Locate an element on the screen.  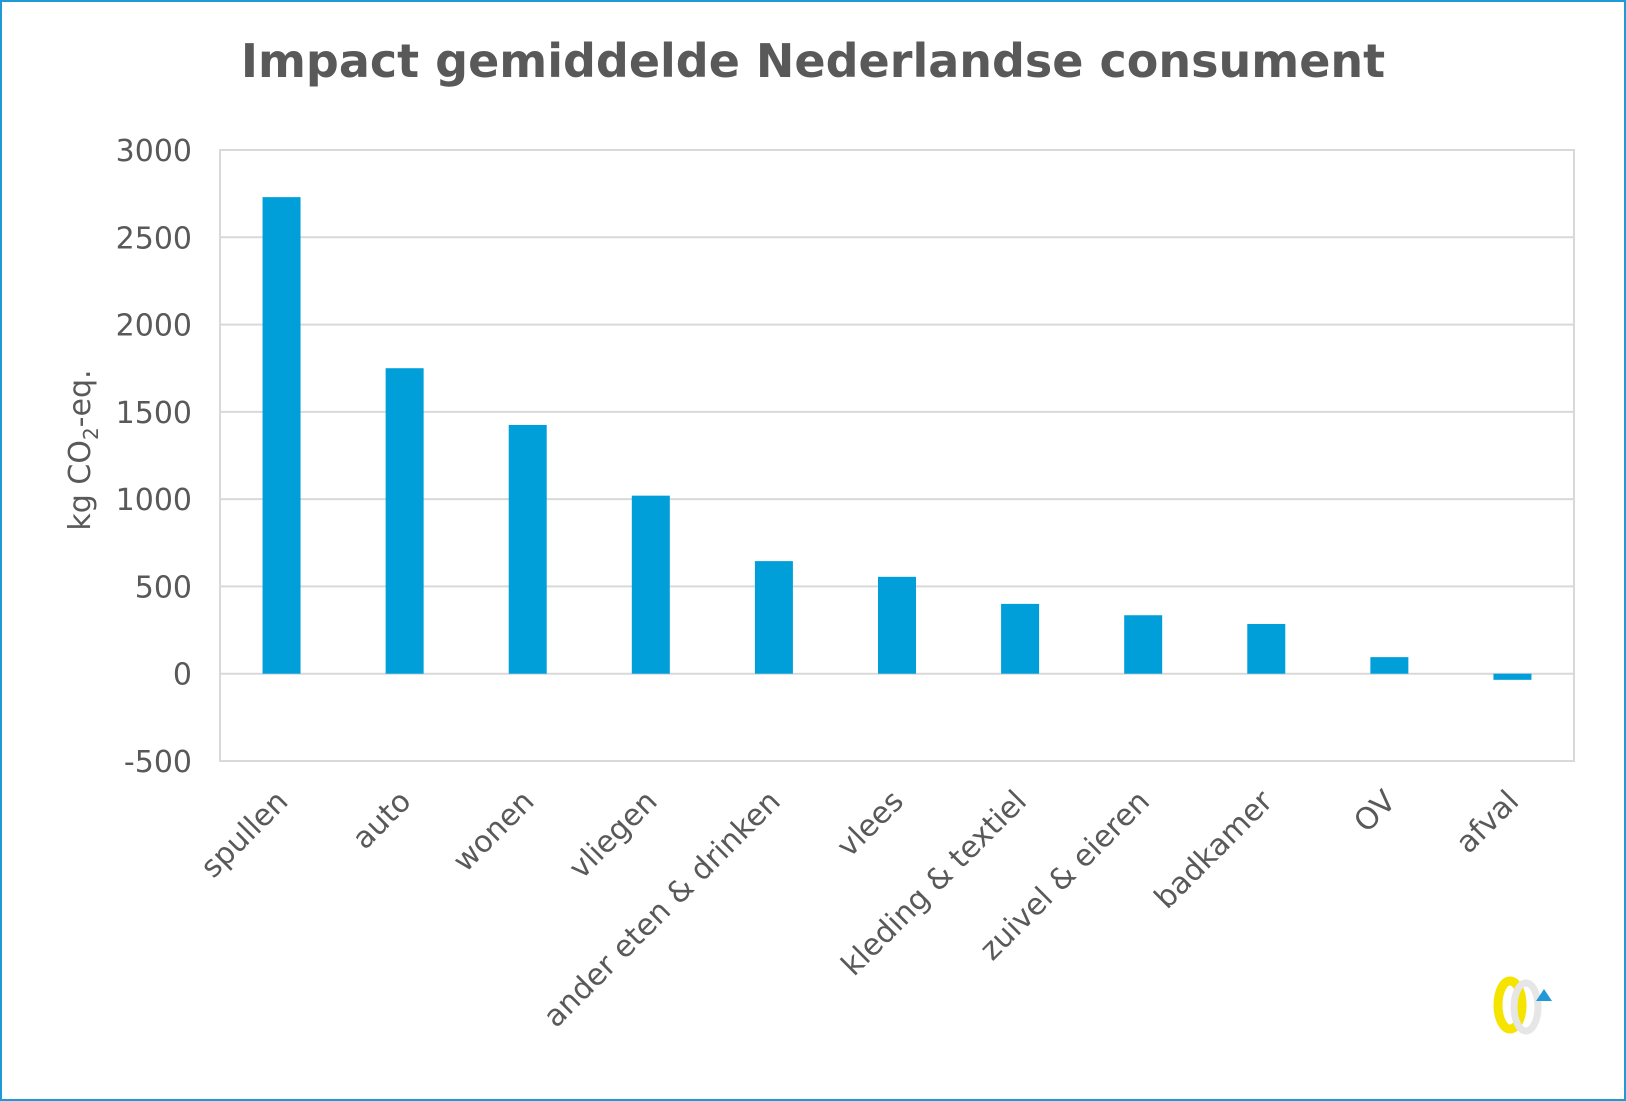
x-tick-label: afval is located at coordinates (1487, 822).